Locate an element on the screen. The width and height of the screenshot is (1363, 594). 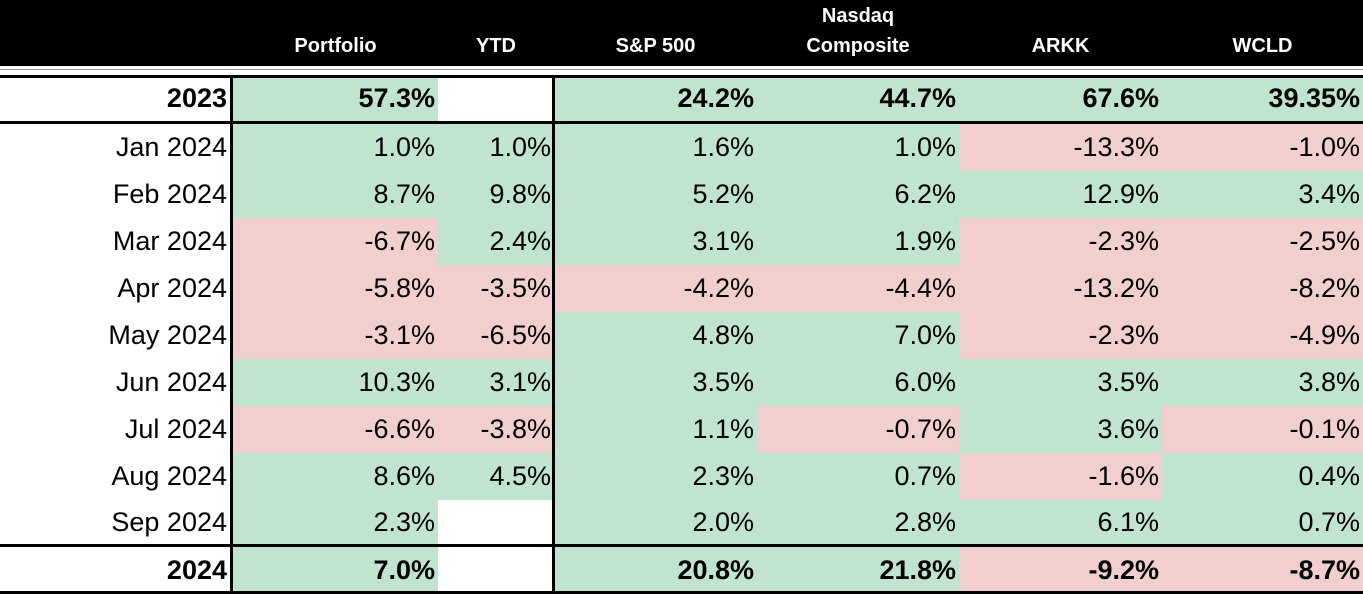
header-ytd: YTD is located at coordinates (496, 33).